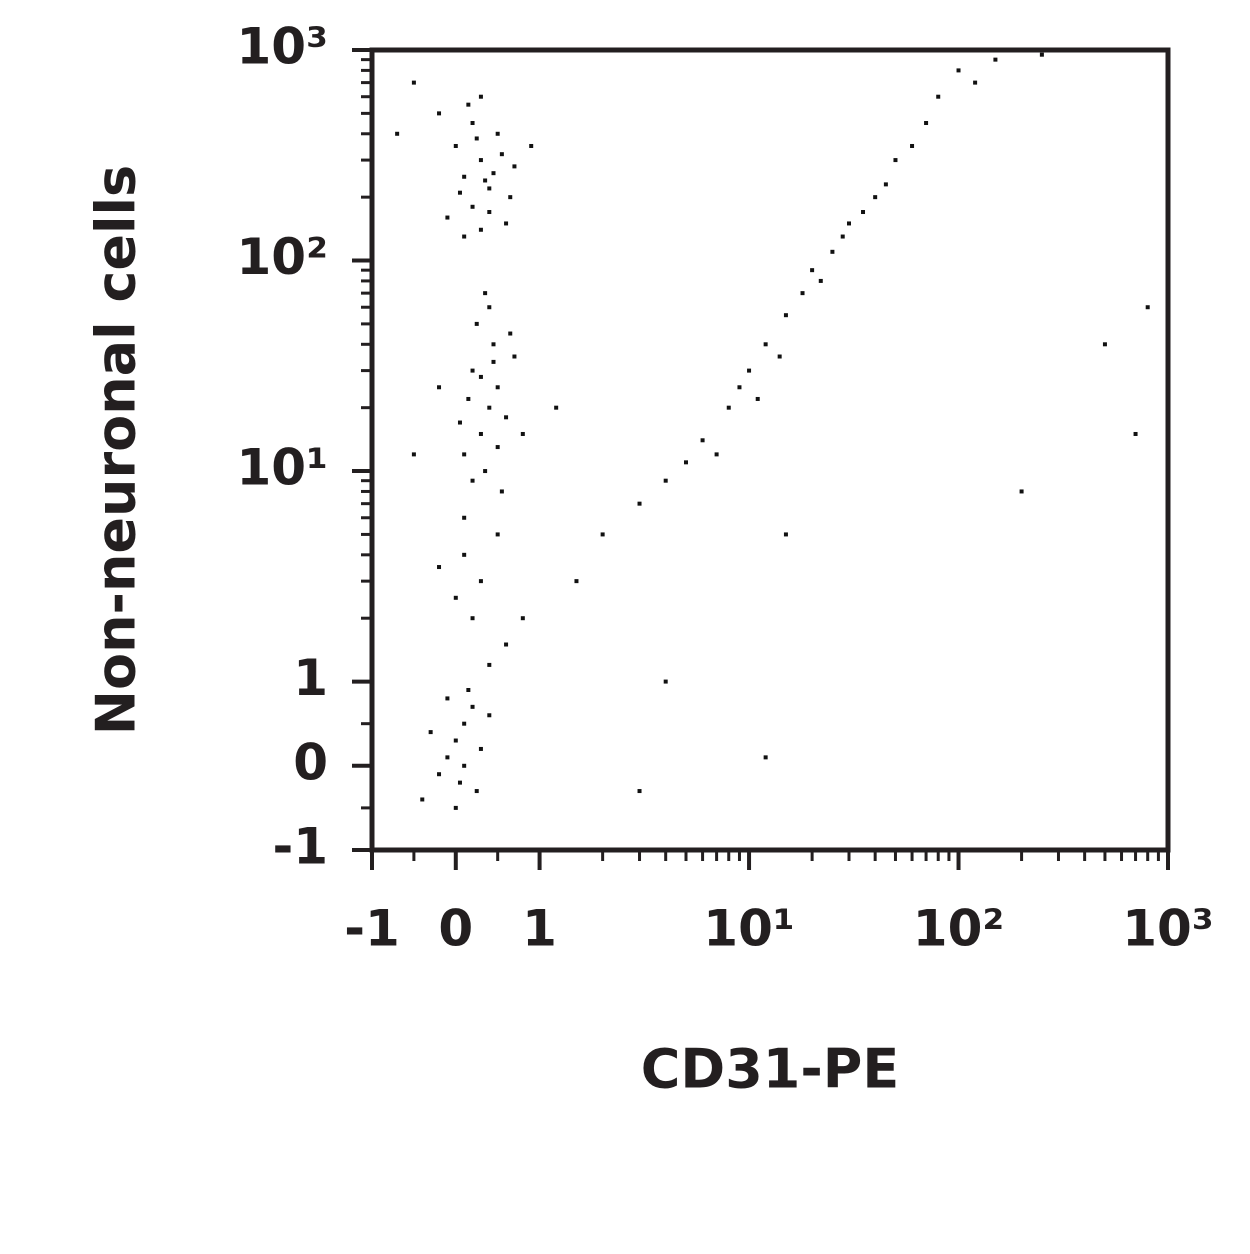 The height and width of the screenshot is (1254, 1250). Describe the element at coordinates (455, 929) in the screenshot. I see `x-tick-label: 0` at that location.